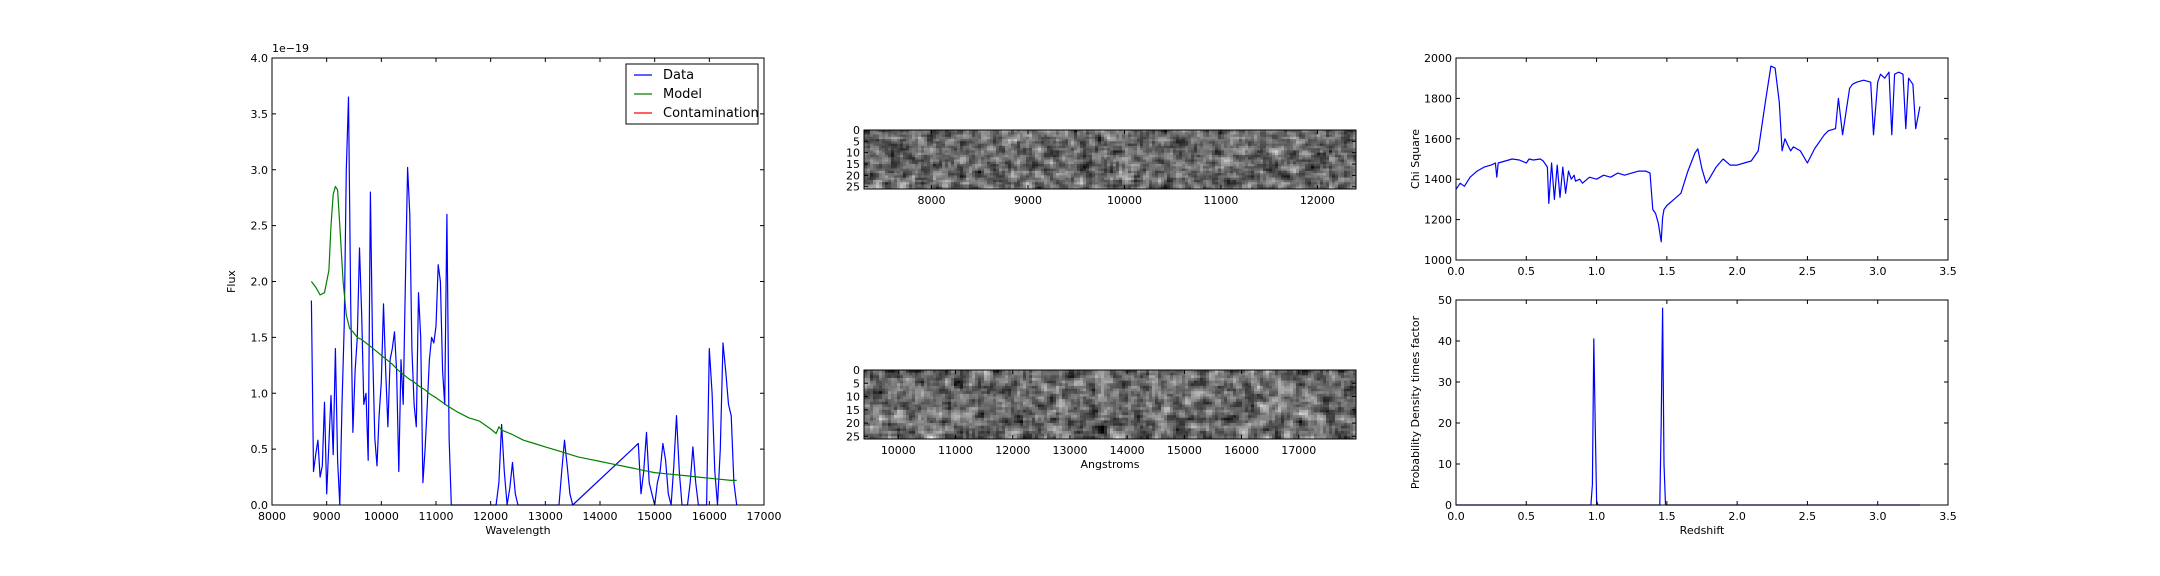 Image resolution: width=2160 pixels, height=576 pixels. Describe the element at coordinates (853, 153) in the screenshot. I see `image-top-ytick-label: 10` at that location.